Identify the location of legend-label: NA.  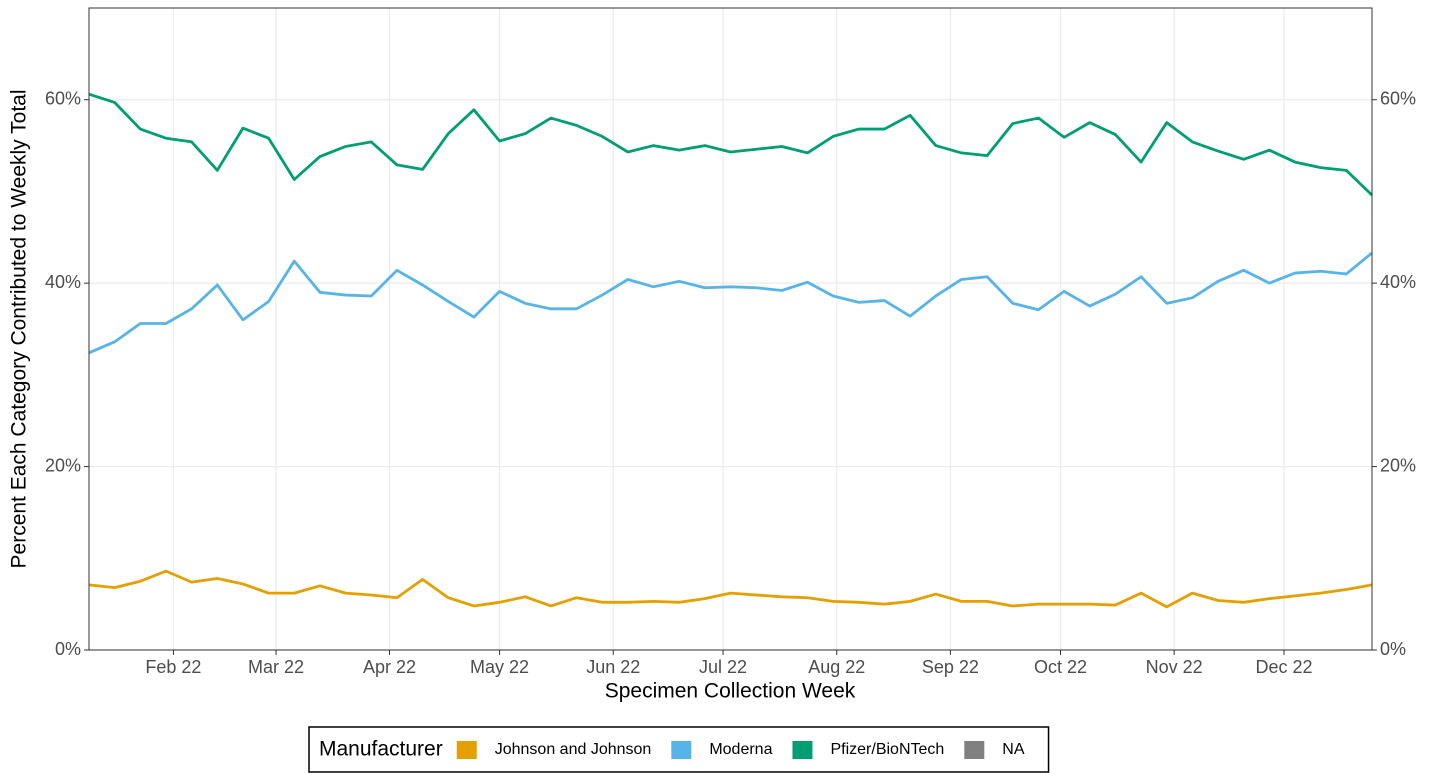
(1013, 749).